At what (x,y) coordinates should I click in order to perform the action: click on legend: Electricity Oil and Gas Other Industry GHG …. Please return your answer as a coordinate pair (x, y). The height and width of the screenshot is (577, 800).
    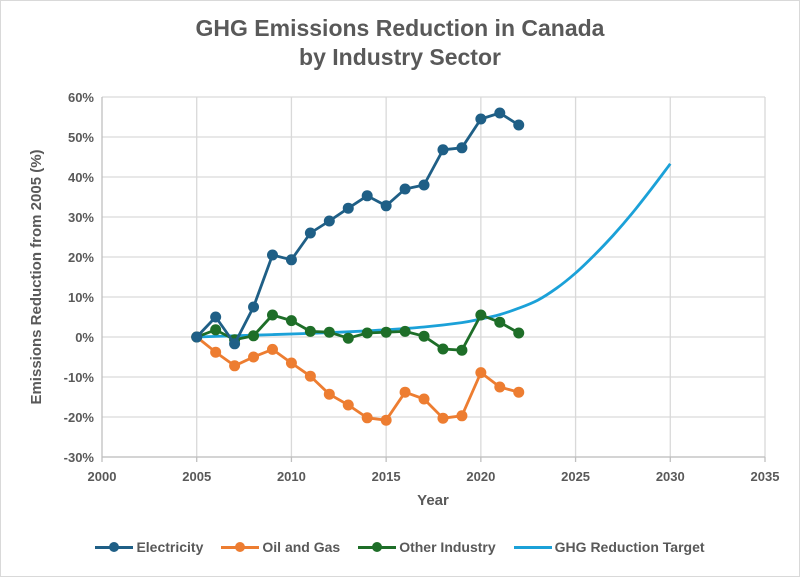
    Looking at the image, I should click on (400, 547).